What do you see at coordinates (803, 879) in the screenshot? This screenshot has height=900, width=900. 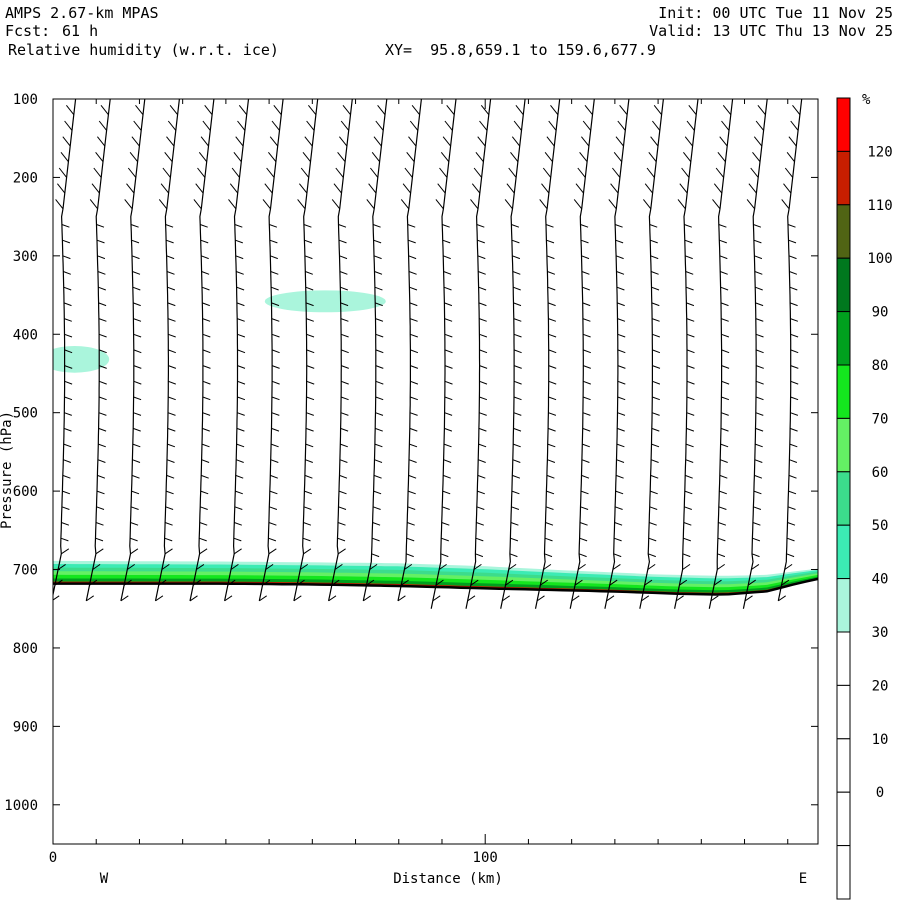 I see `east-label: E` at bounding box center [803, 879].